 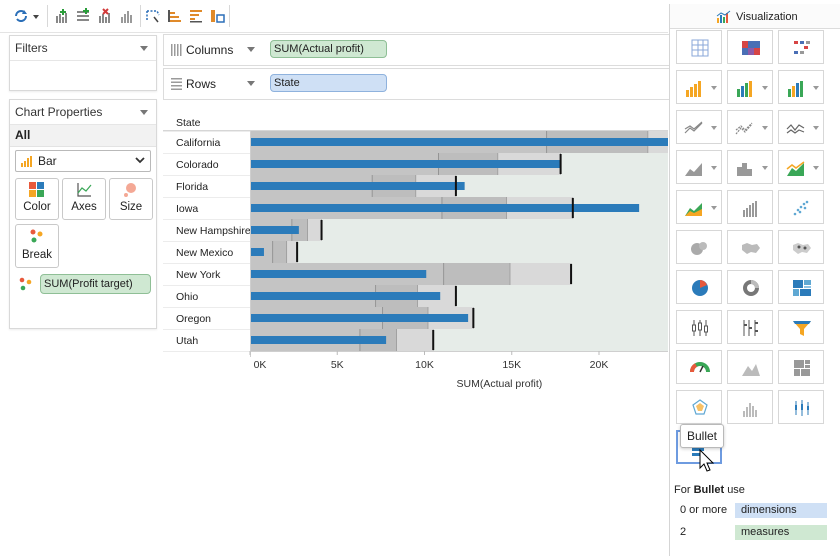 I want to click on viz-tile-bar, so click(x=699, y=87).